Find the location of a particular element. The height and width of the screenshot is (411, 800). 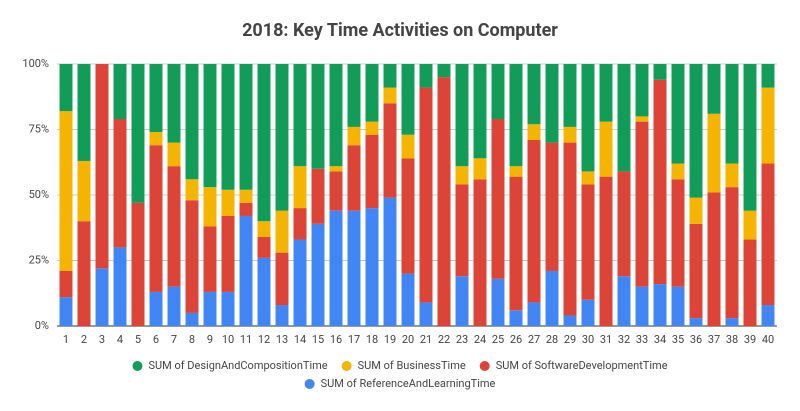

x-tick-label: 18 is located at coordinates (372, 339).